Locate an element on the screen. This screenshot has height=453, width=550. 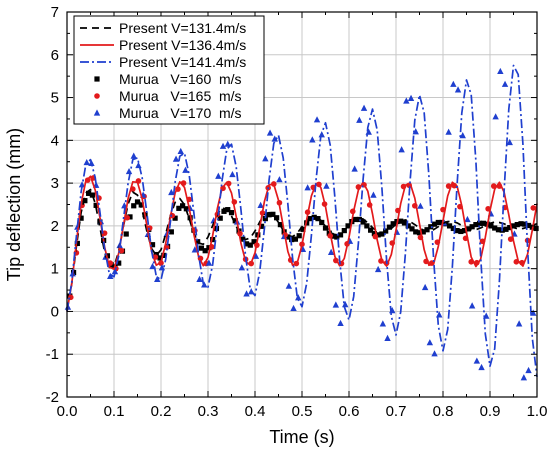
x-tick-label: 0.7 is located at coordinates (396, 411).